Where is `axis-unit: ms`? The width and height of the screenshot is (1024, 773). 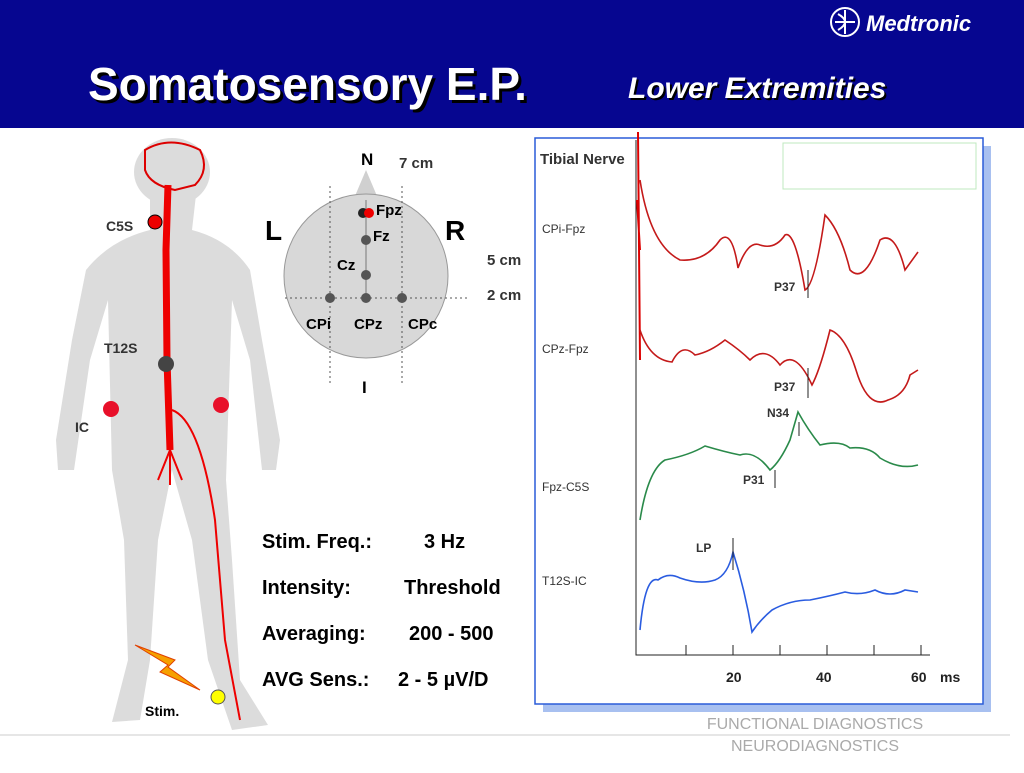
axis-unit: ms is located at coordinates (950, 677).